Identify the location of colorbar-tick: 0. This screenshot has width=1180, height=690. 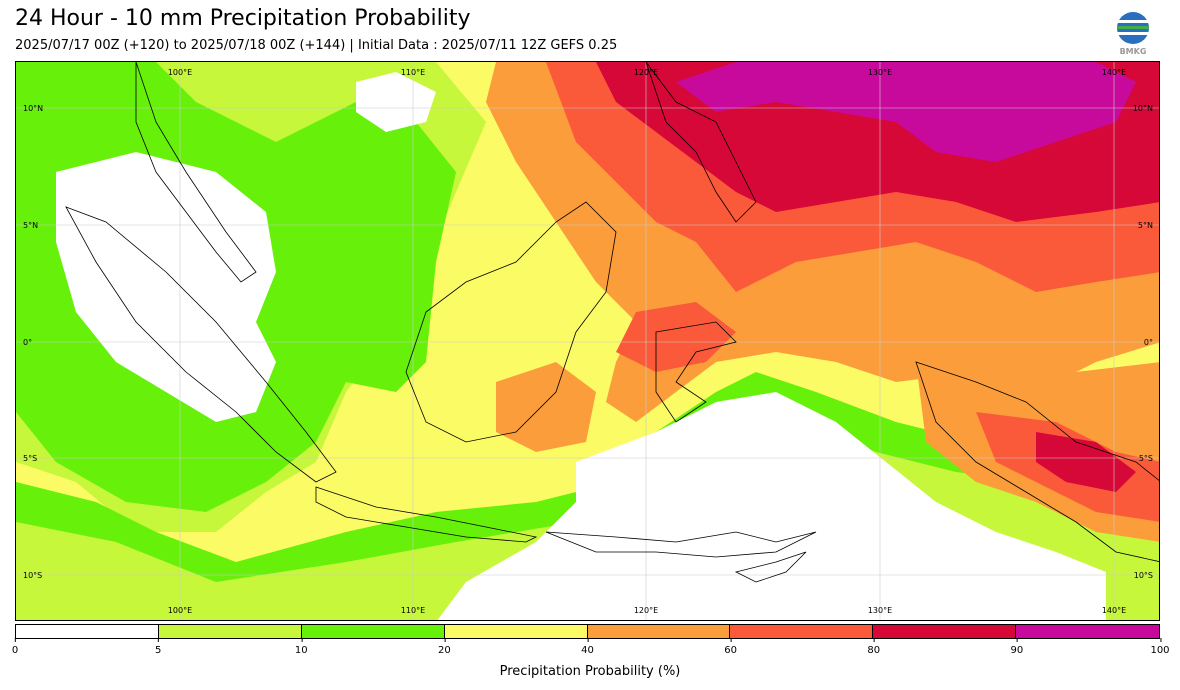
(15, 647).